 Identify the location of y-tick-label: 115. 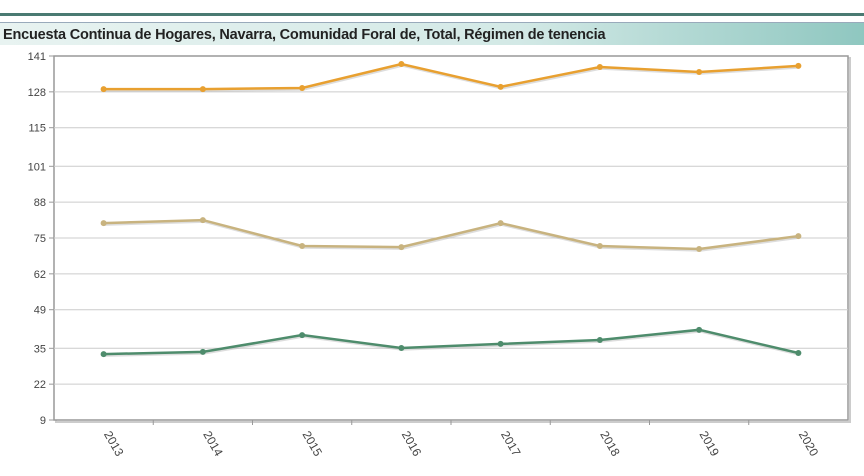
(37, 129).